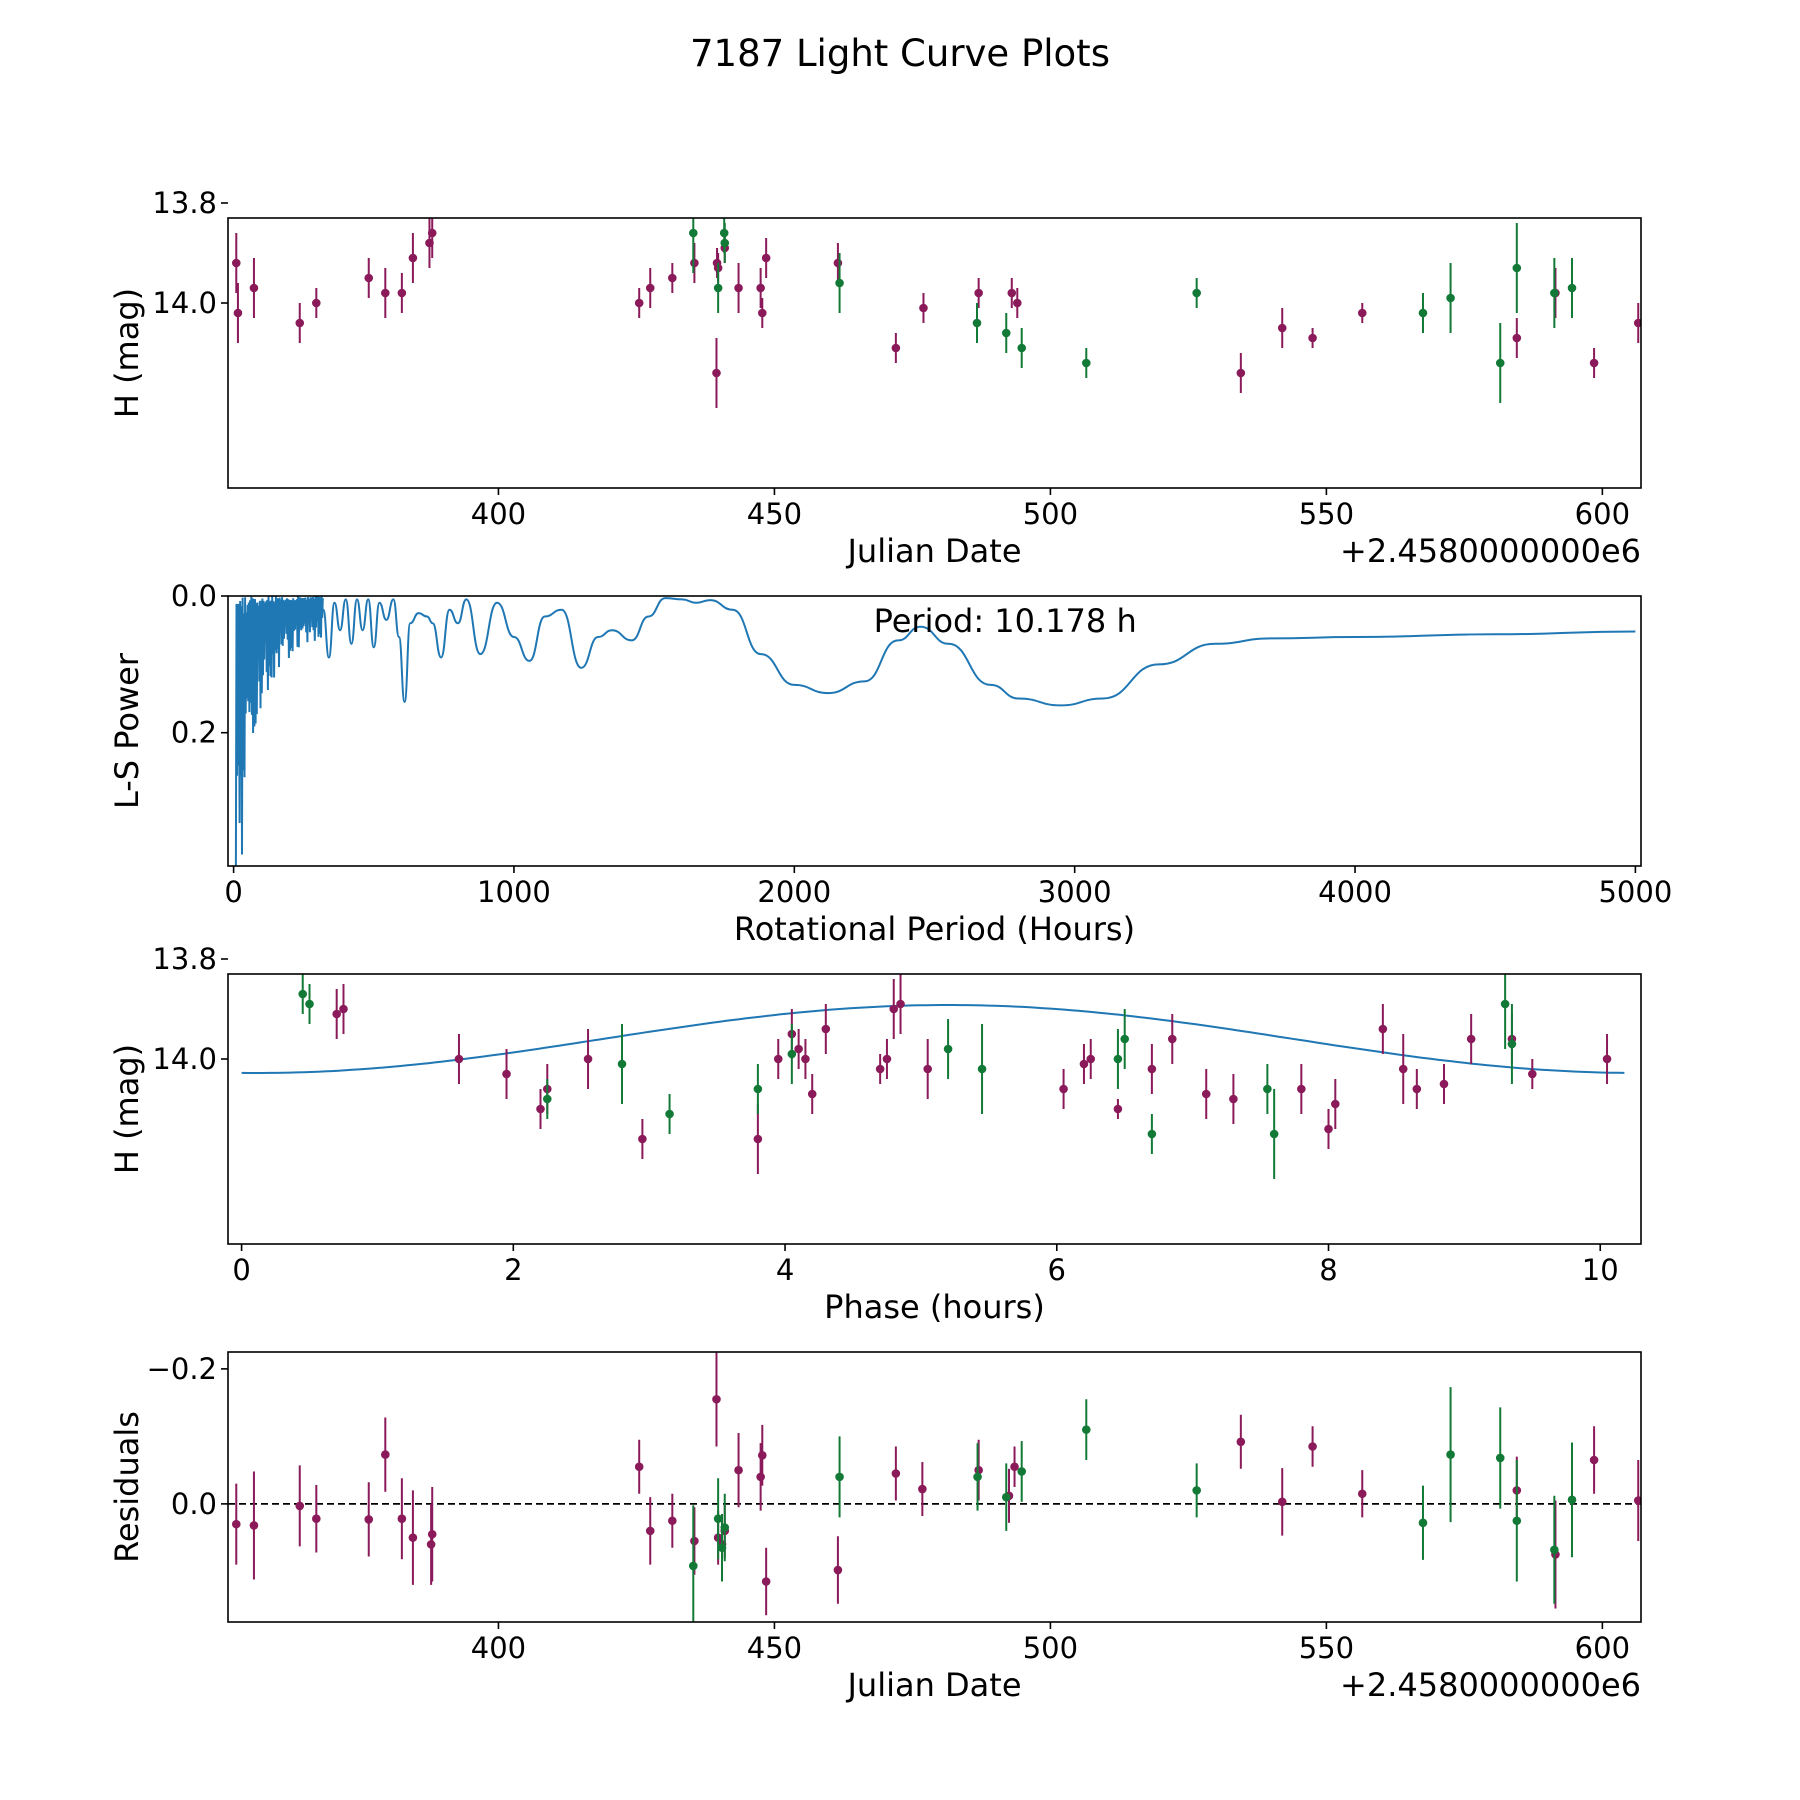 The height and width of the screenshot is (1800, 1800). What do you see at coordinates (127, 1487) in the screenshot?
I see `y-axis-label: Residuals` at bounding box center [127, 1487].